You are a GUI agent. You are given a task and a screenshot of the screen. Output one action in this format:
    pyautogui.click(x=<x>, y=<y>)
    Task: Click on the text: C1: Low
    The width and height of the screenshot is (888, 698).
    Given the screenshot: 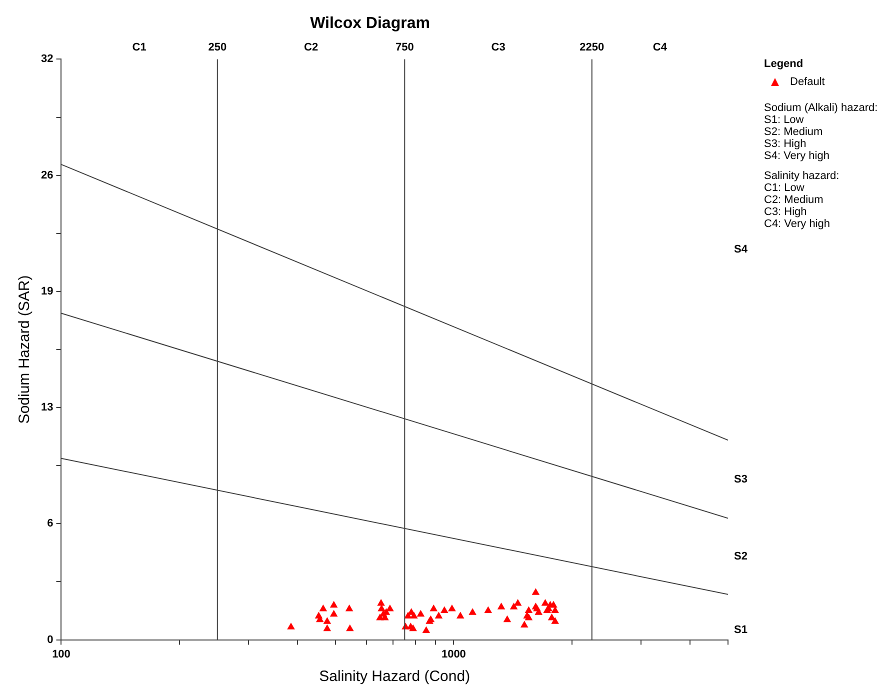 What is the action you would take?
    pyautogui.click(x=785, y=188)
    